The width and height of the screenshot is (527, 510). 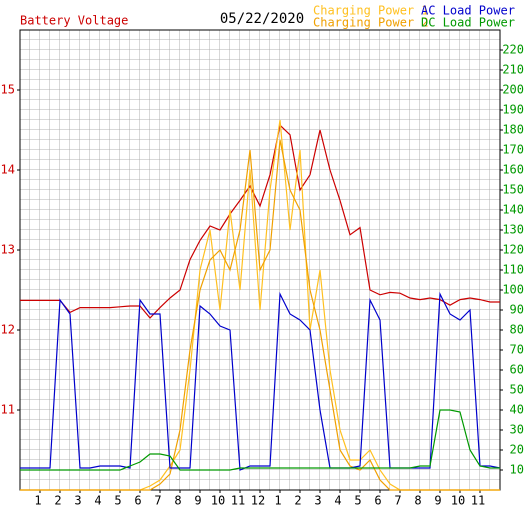 I want to click on y2-tick-label: 70, so click(x=517, y=350).